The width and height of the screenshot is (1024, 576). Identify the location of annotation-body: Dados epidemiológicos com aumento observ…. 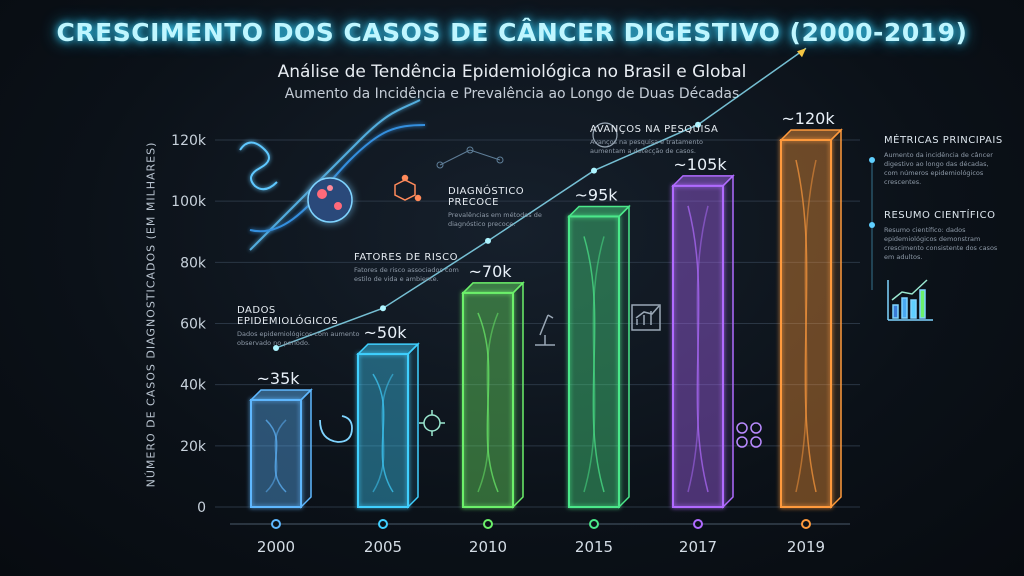
(298, 338).